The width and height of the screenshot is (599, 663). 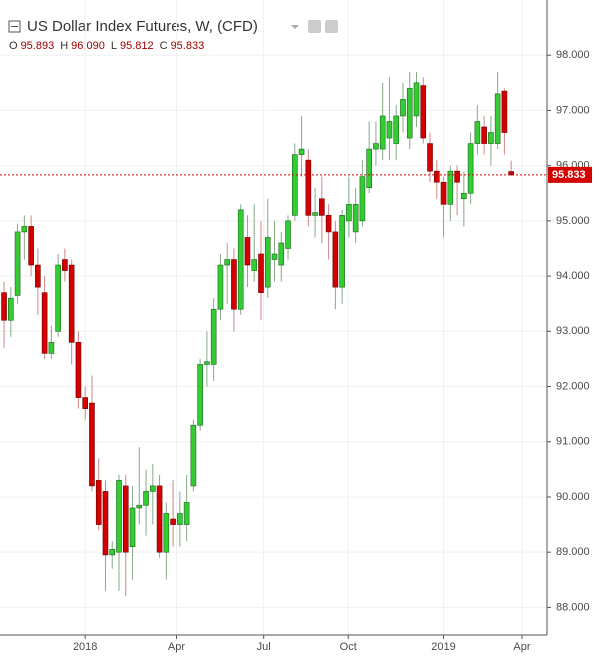 What do you see at coordinates (573, 552) in the screenshot?
I see `y-tick-label: 89.000` at bounding box center [573, 552].